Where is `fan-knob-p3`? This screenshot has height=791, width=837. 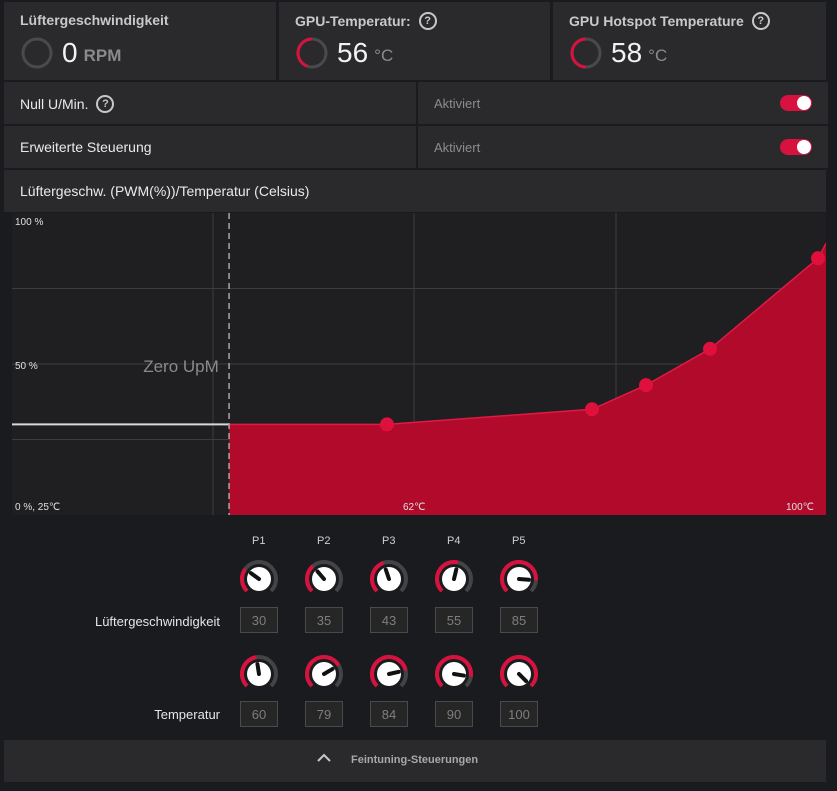 fan-knob-p3 is located at coordinates (389, 579).